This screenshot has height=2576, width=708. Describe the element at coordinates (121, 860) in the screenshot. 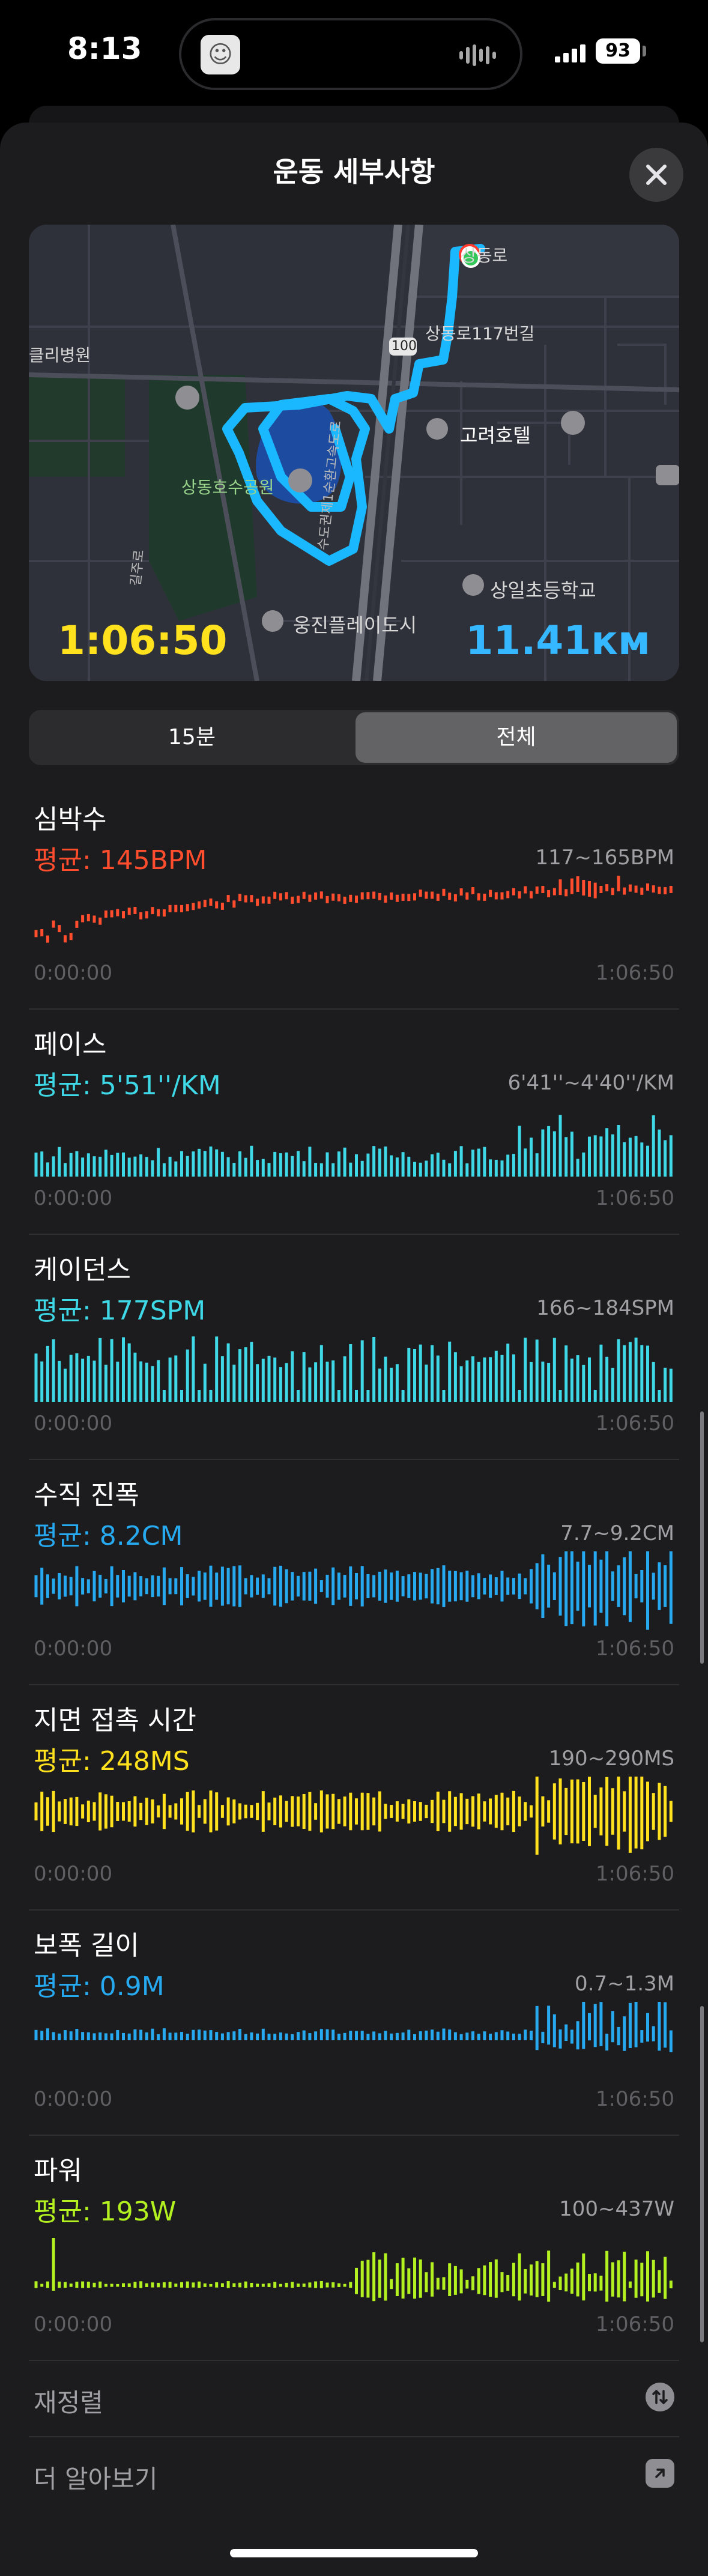

I see `metric-average: 평균: 145BPM` at that location.